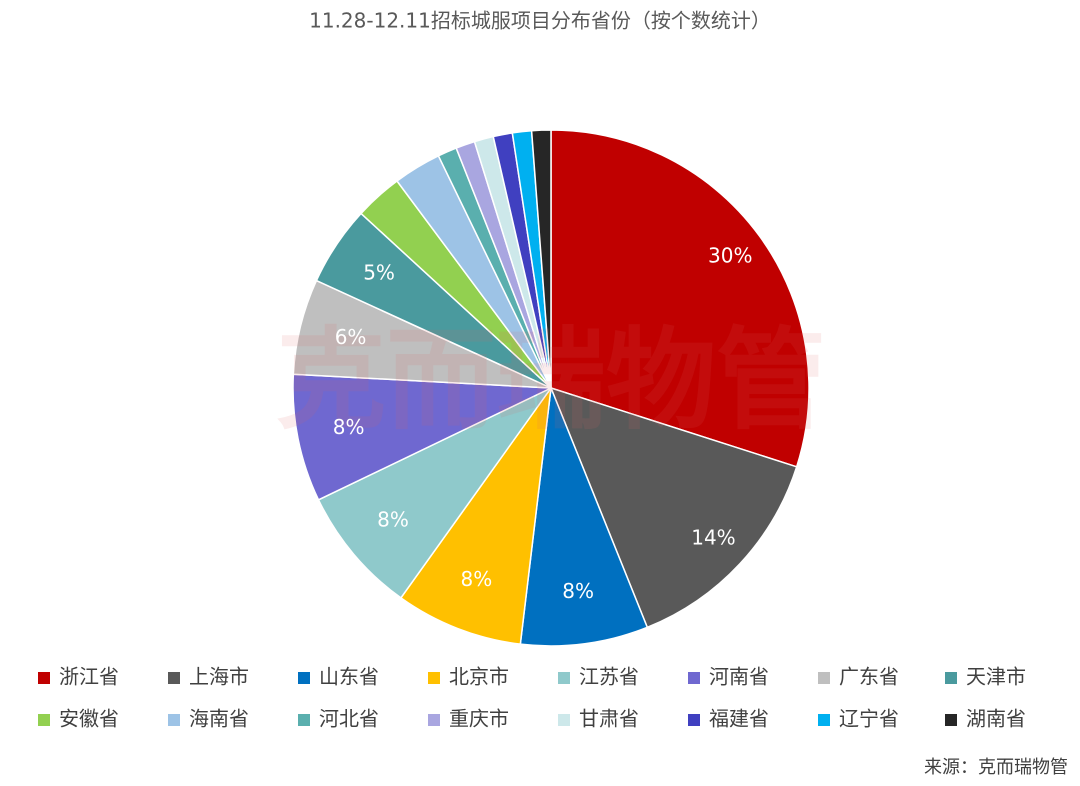 This screenshot has width=1080, height=786. I want to click on legend-label: 广东省, so click(869, 677).